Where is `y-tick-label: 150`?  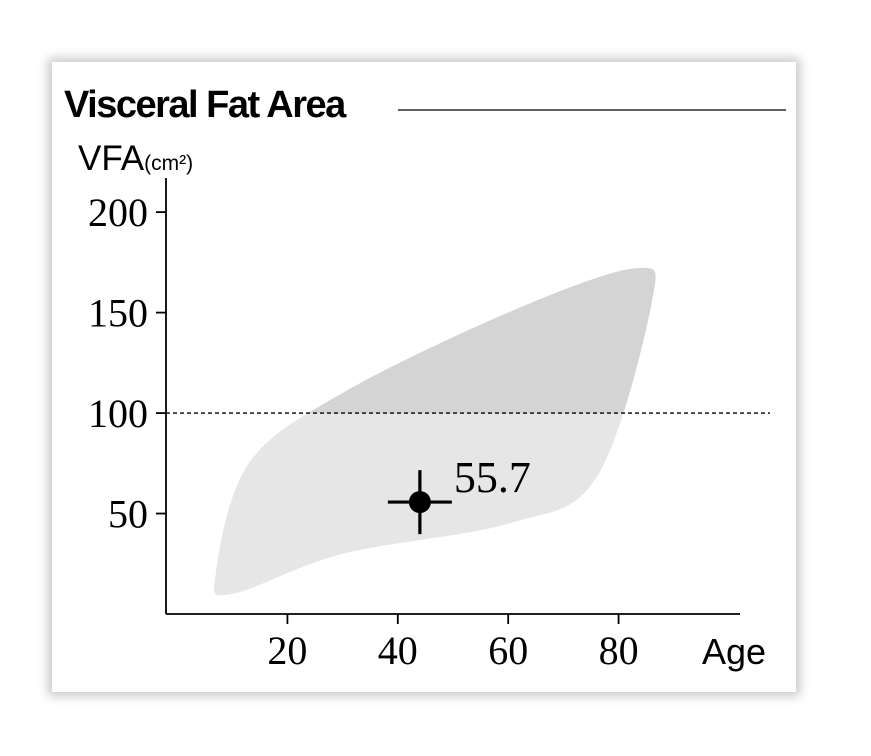 y-tick-label: 150 is located at coordinates (118, 313).